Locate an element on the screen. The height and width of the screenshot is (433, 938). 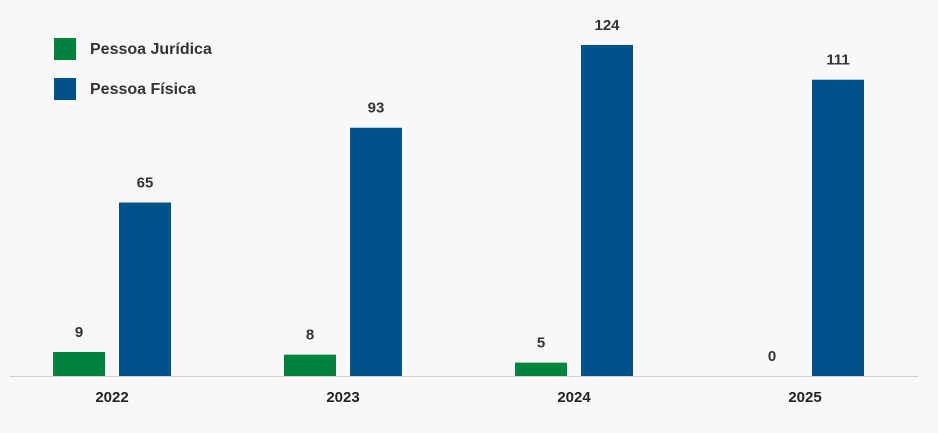
x-tick-label: 2025 is located at coordinates (804, 397).